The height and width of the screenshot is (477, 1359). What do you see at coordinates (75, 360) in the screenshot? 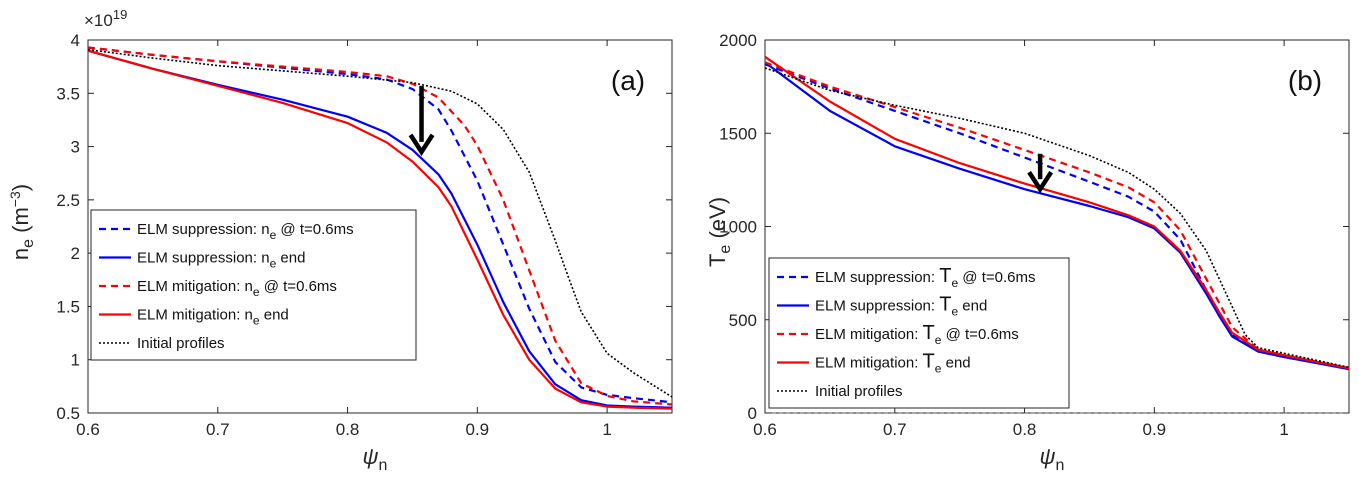
I see `y-tick-label: 1` at bounding box center [75, 360].